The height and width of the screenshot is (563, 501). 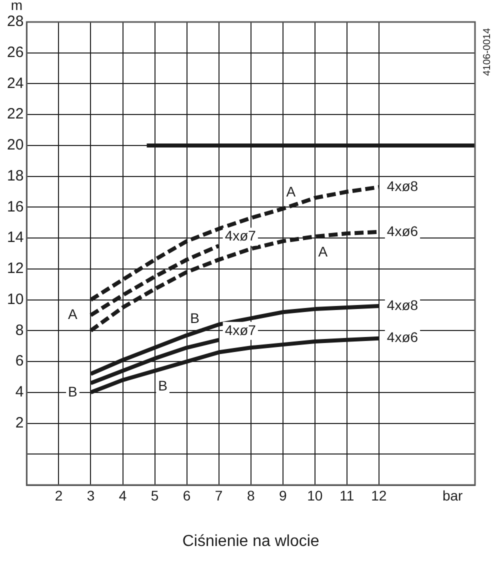 What do you see at coordinates (15, 175) in the screenshot?
I see `y-tick-label: 18` at bounding box center [15, 175].